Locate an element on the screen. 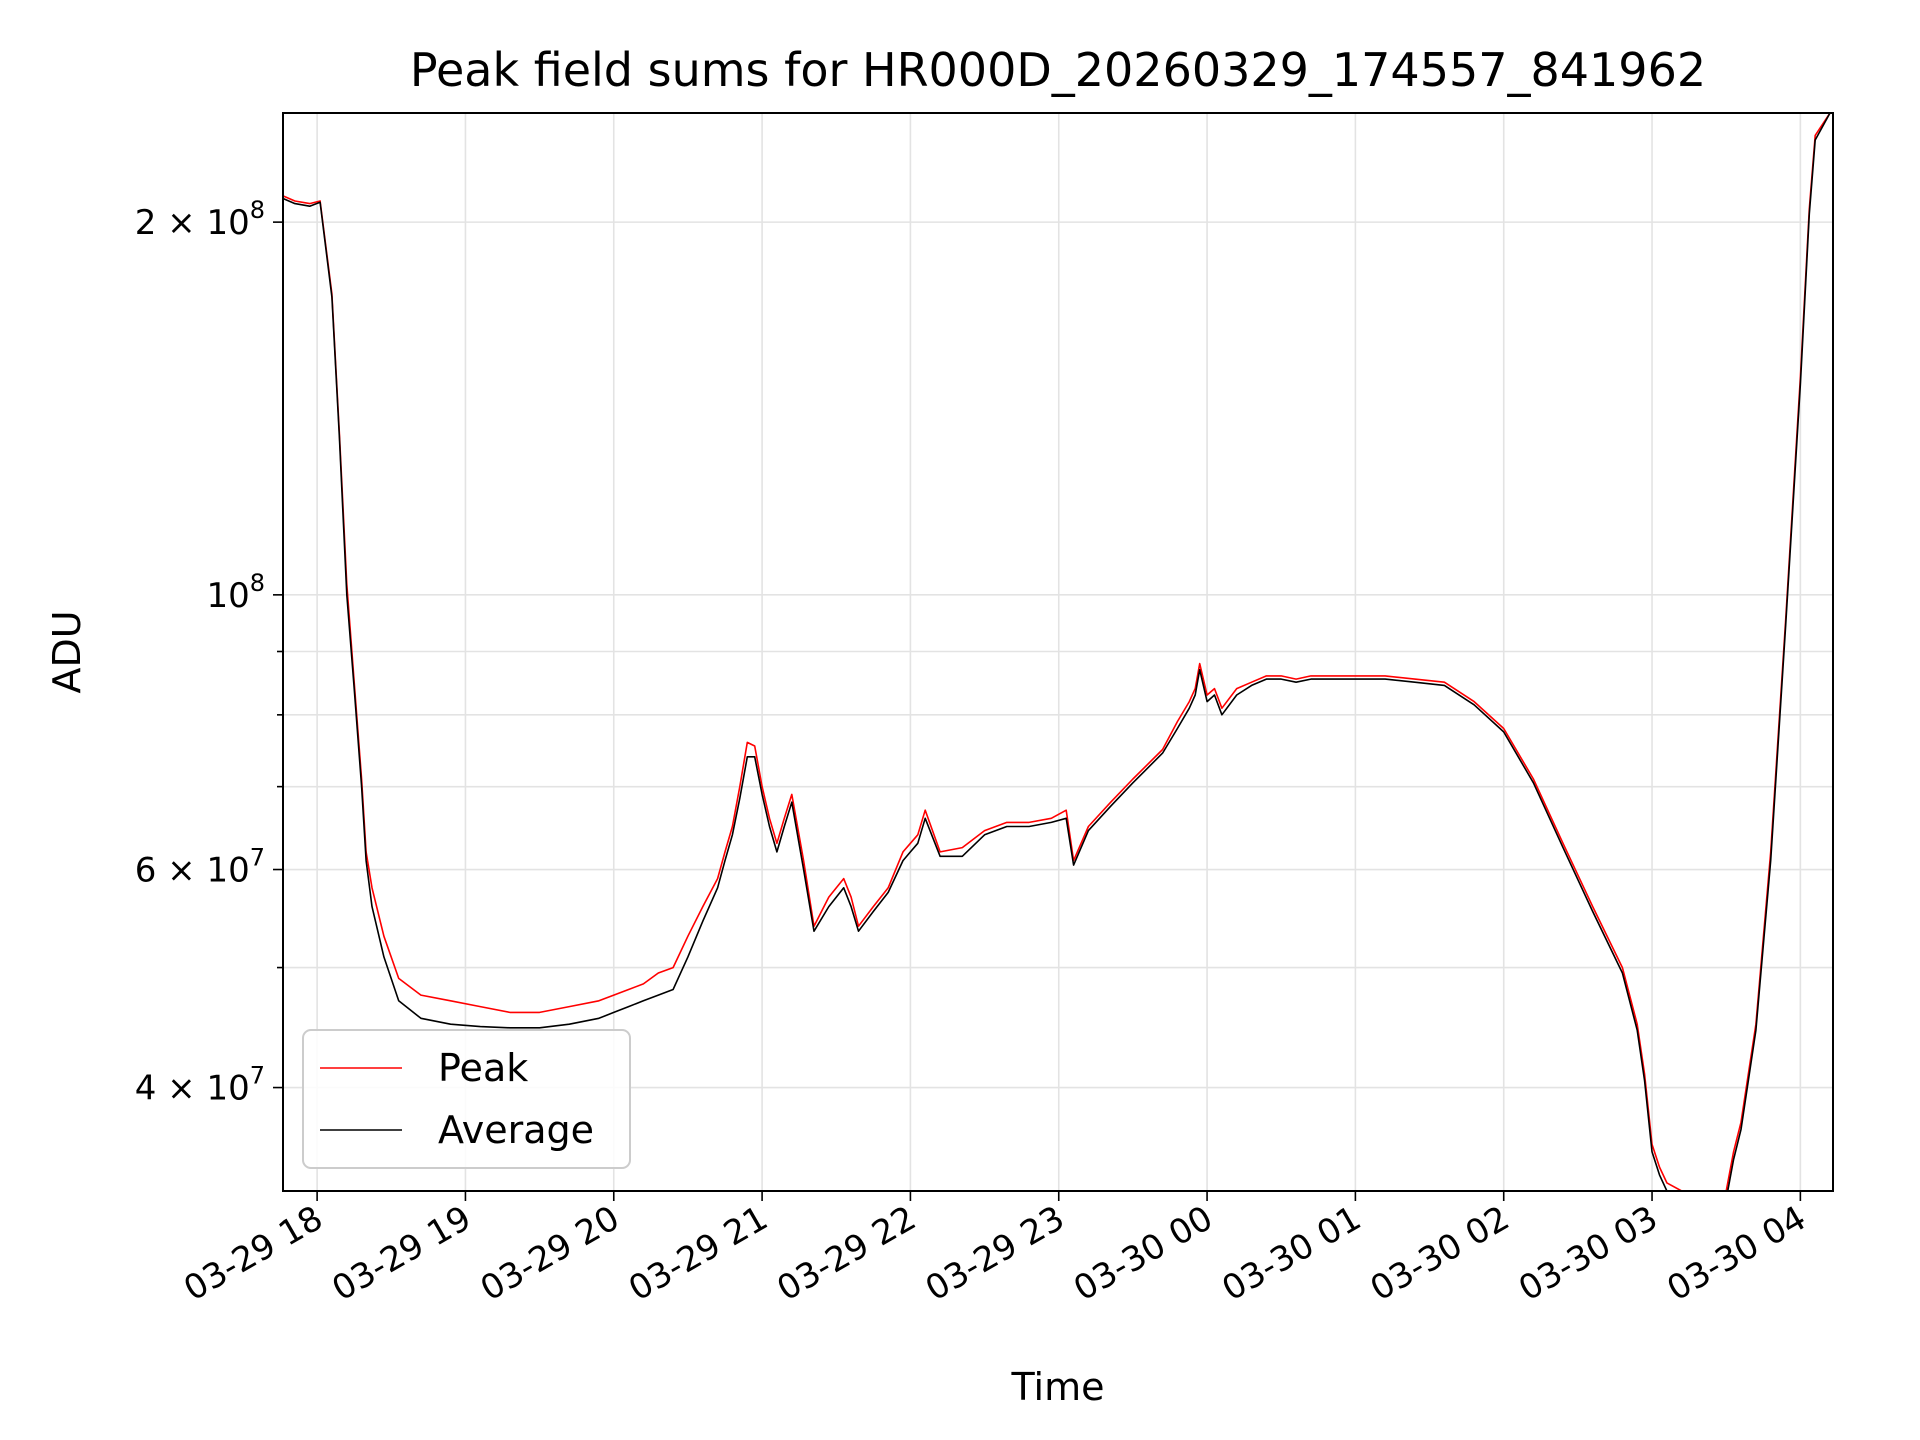 The width and height of the screenshot is (1920, 1440). legend-average-label: Average is located at coordinates (516, 1130).